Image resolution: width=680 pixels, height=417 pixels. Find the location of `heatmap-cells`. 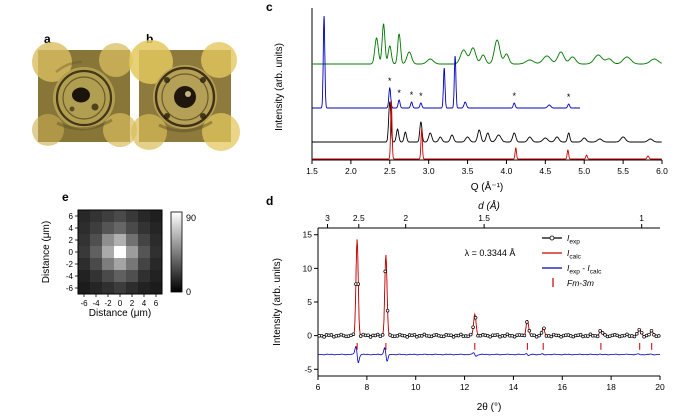

heatmap-cells is located at coordinates (120, 252).